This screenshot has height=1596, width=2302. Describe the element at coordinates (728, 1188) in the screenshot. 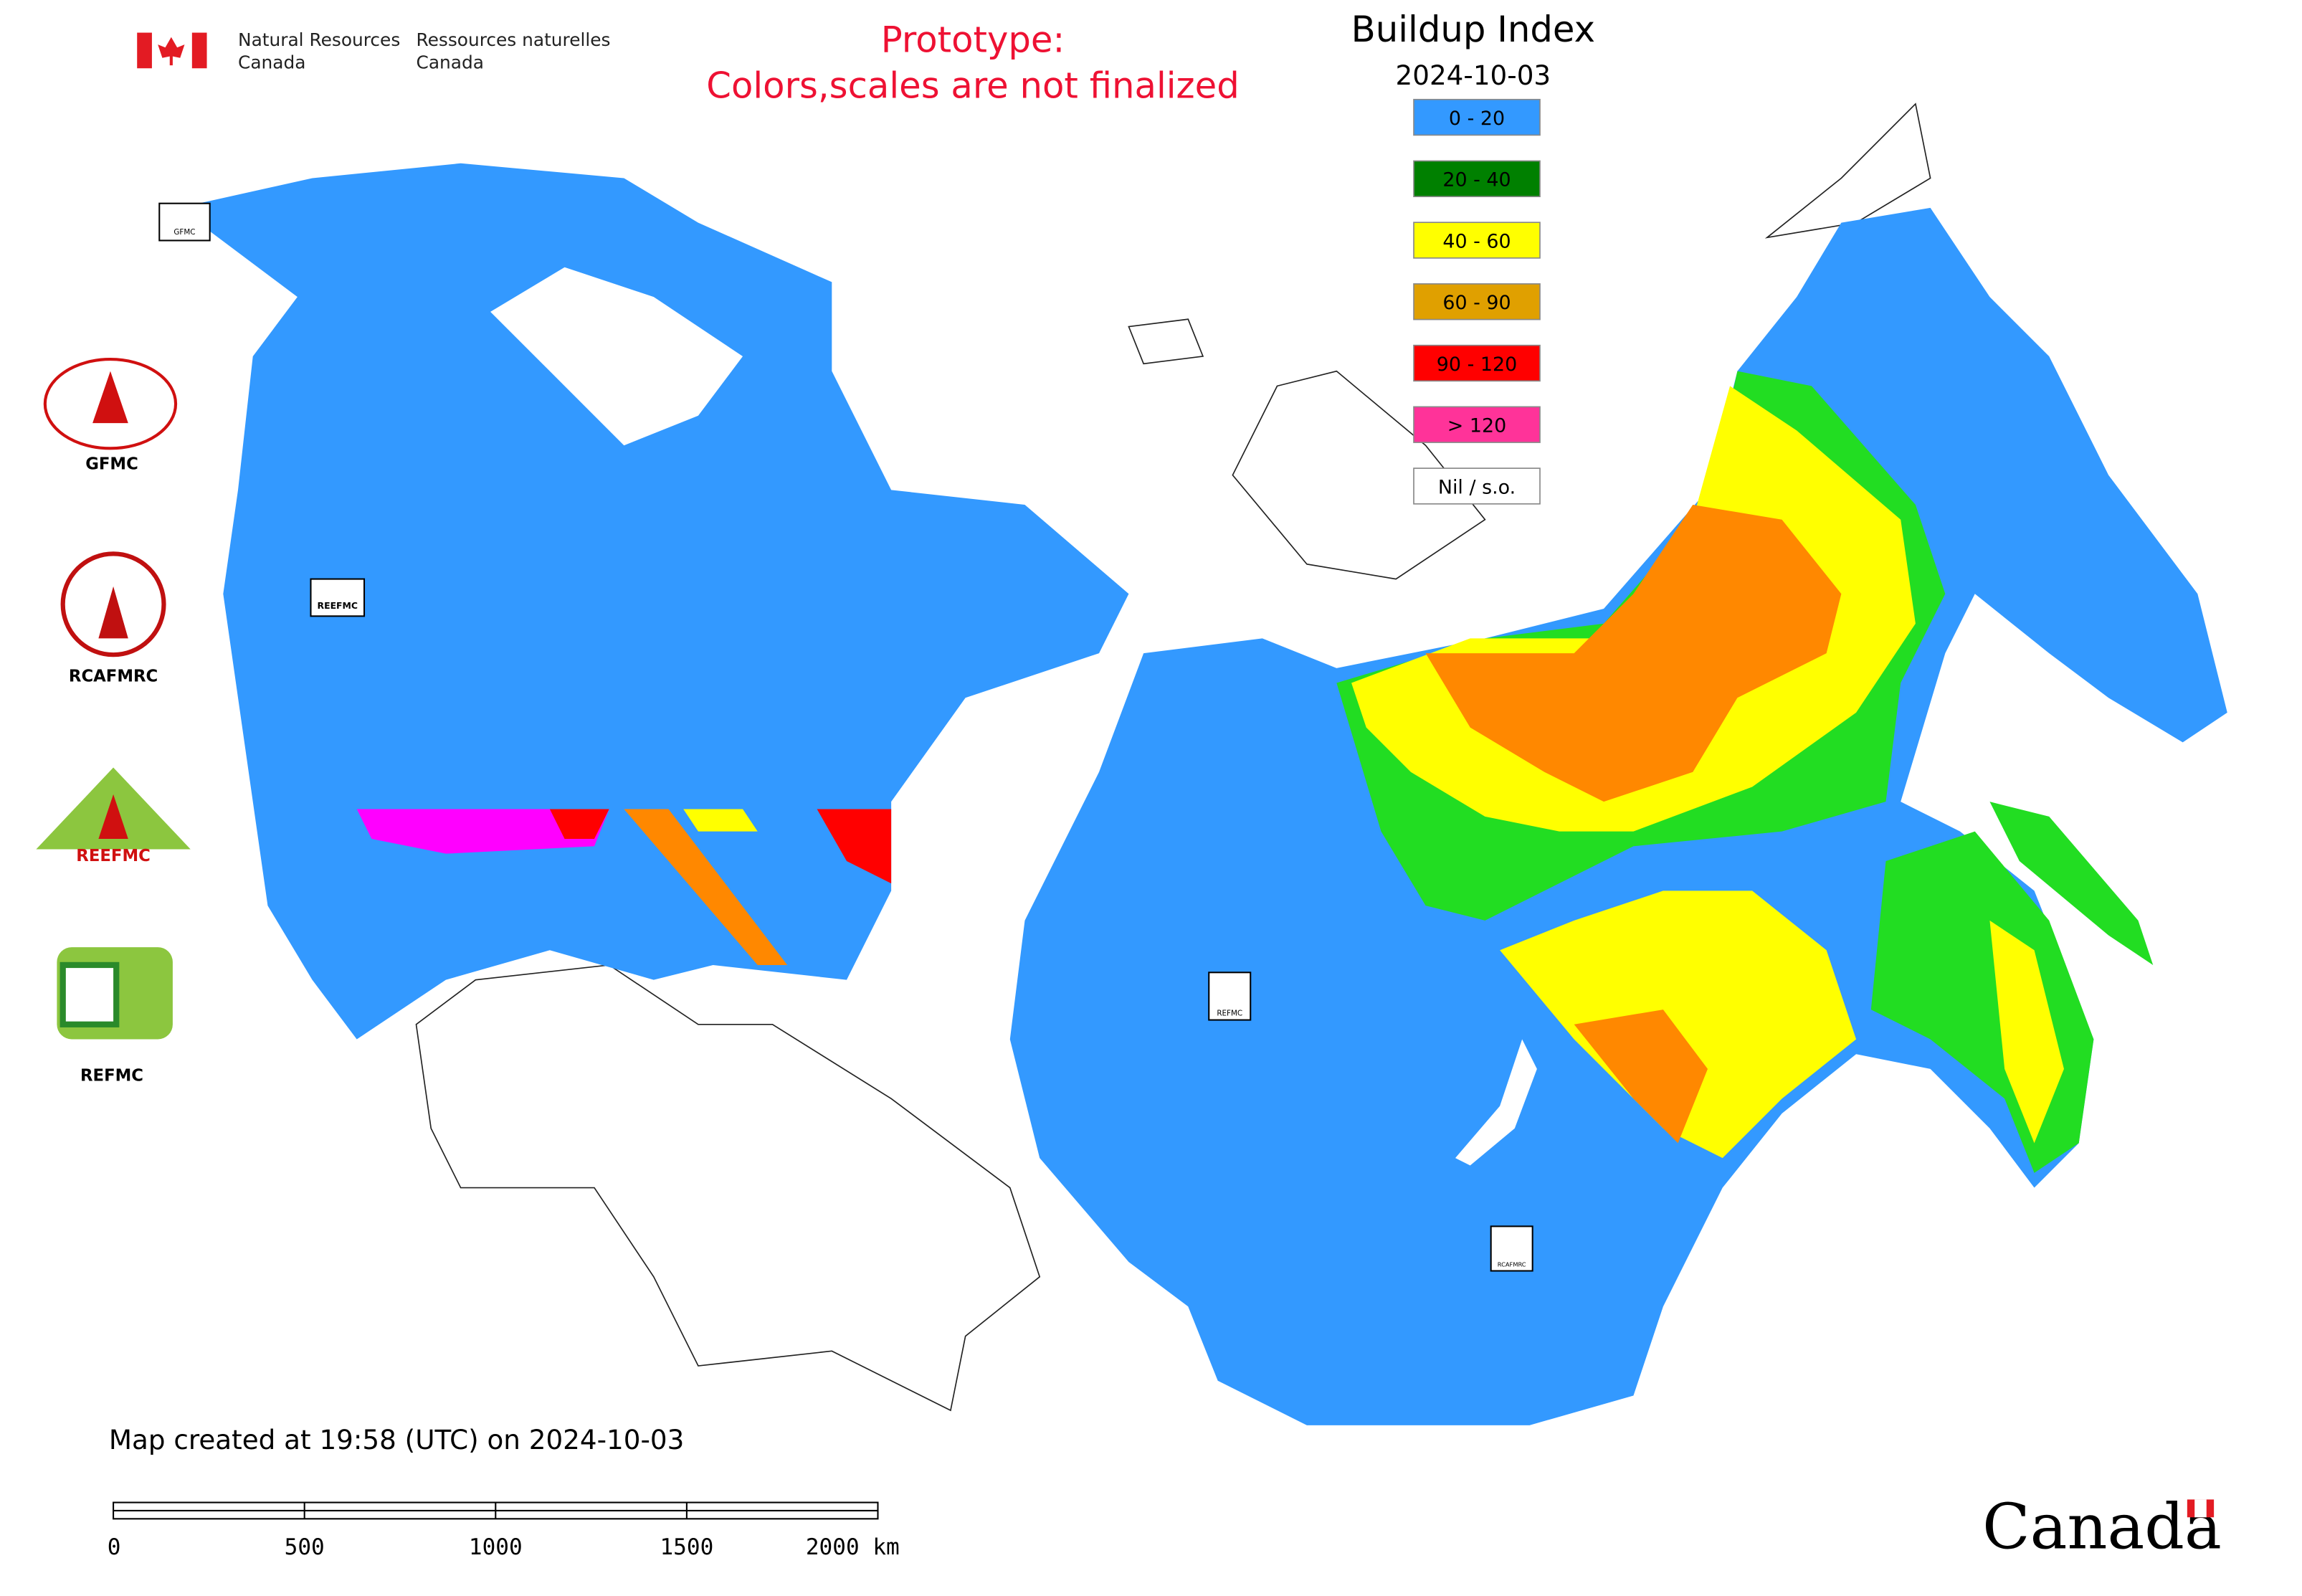

I see `land-outline` at that location.